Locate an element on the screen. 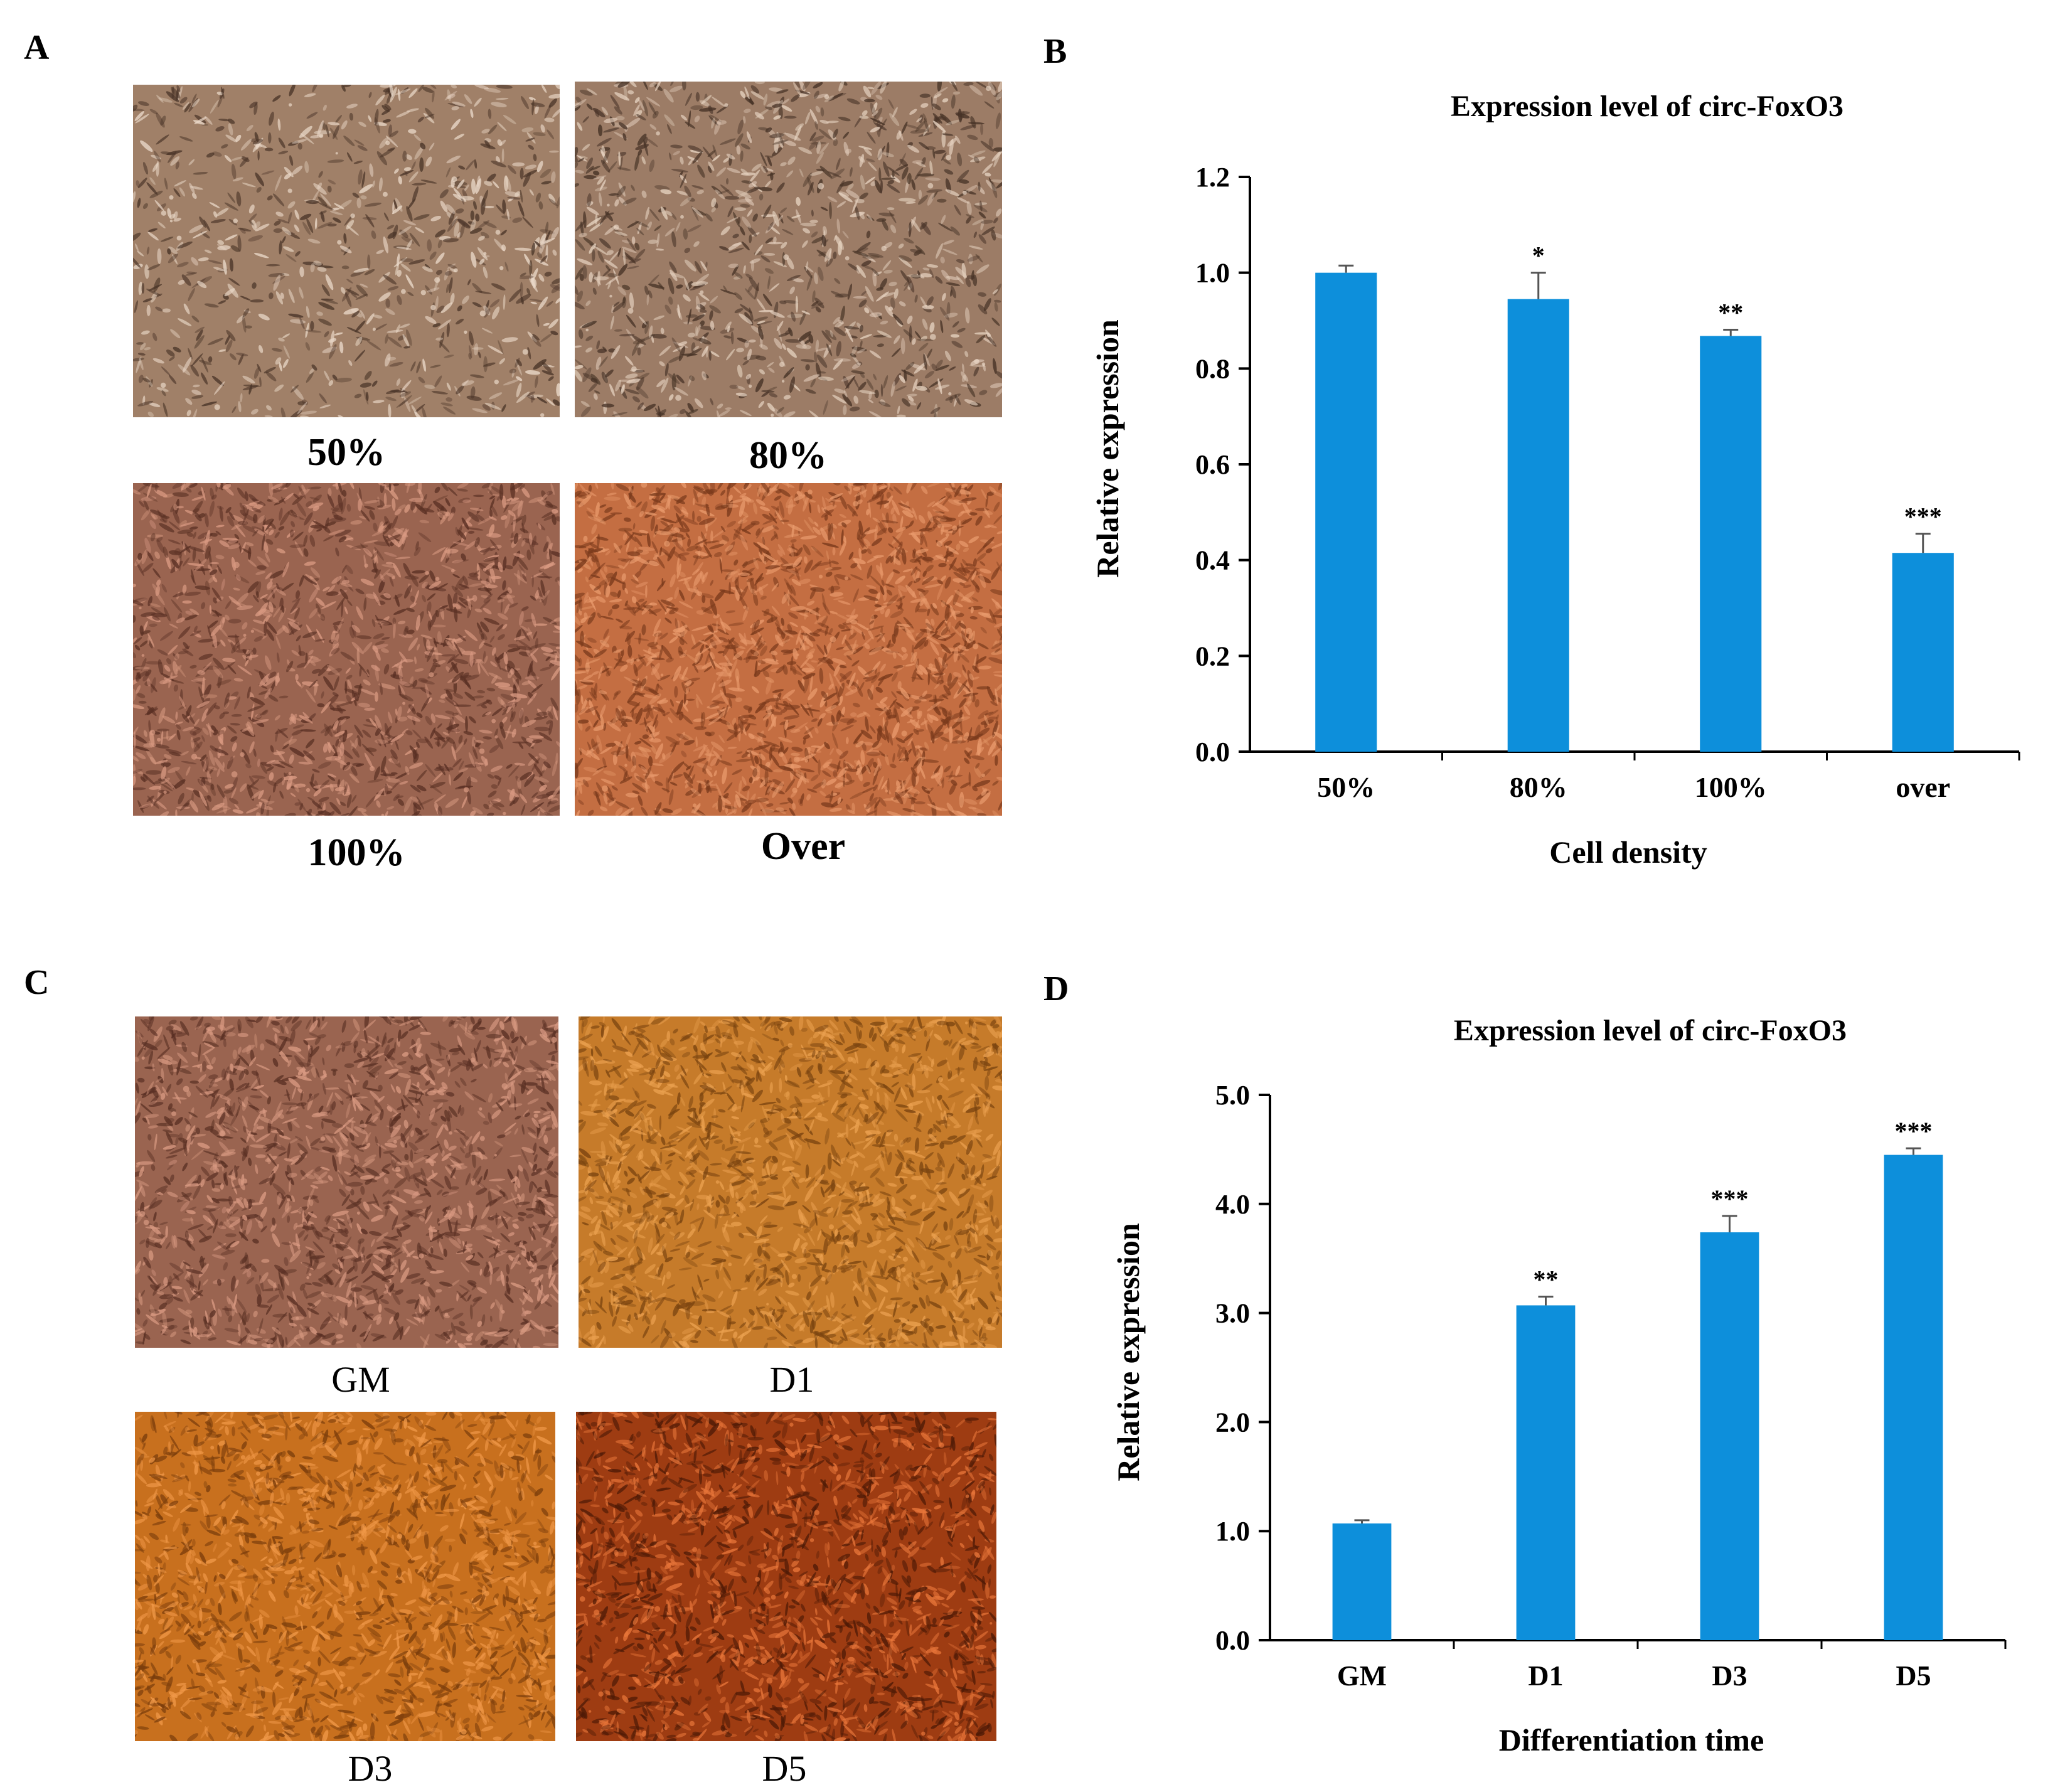 The width and height of the screenshot is (2070, 1792). micrograph-d5 is located at coordinates (786, 1576).